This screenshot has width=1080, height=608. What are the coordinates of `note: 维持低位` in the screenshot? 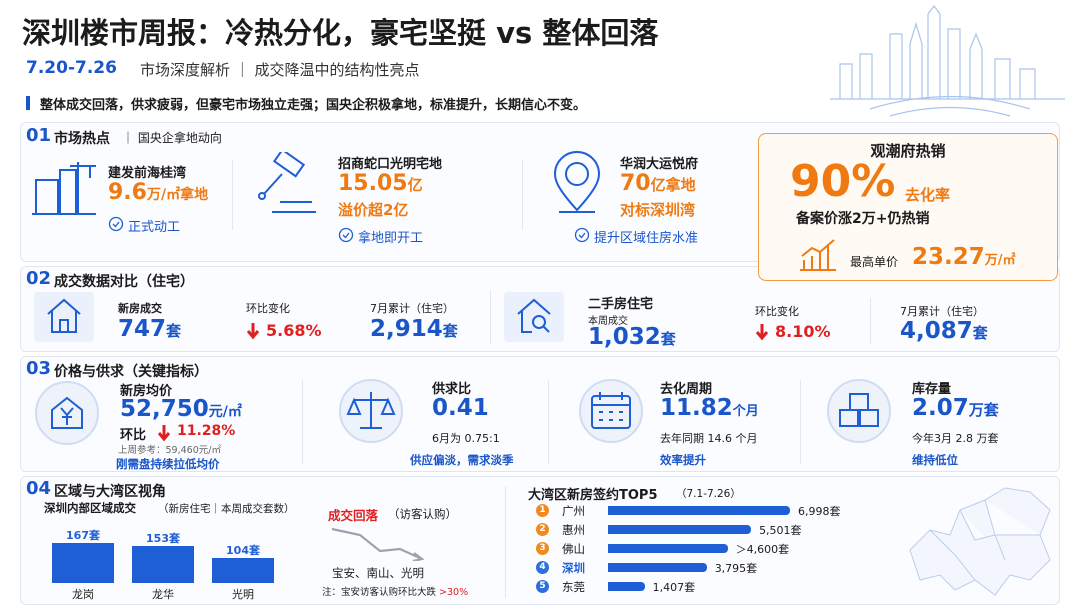 It's located at (935, 460).